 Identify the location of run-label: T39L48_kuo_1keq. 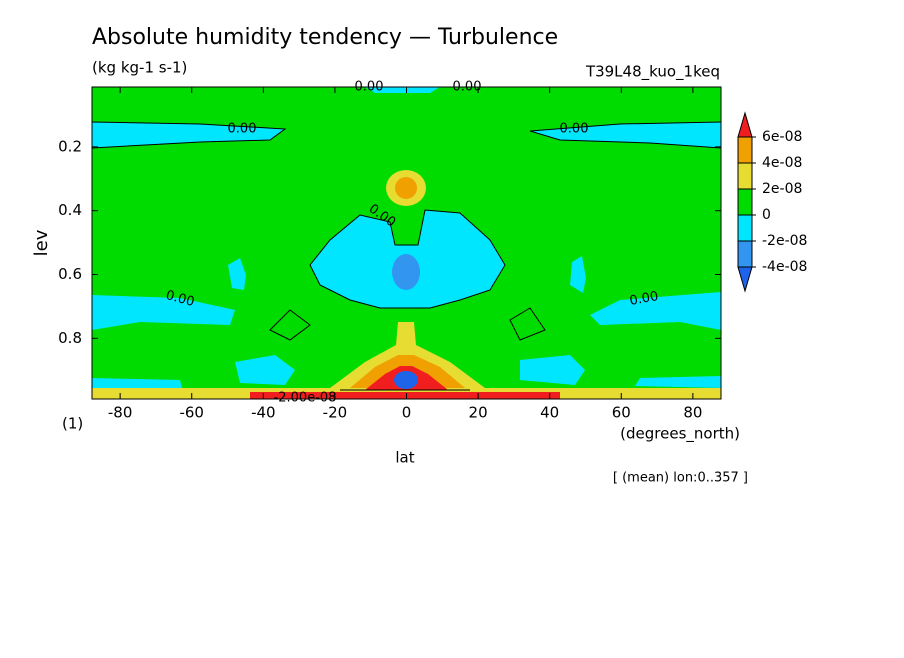
(652, 72).